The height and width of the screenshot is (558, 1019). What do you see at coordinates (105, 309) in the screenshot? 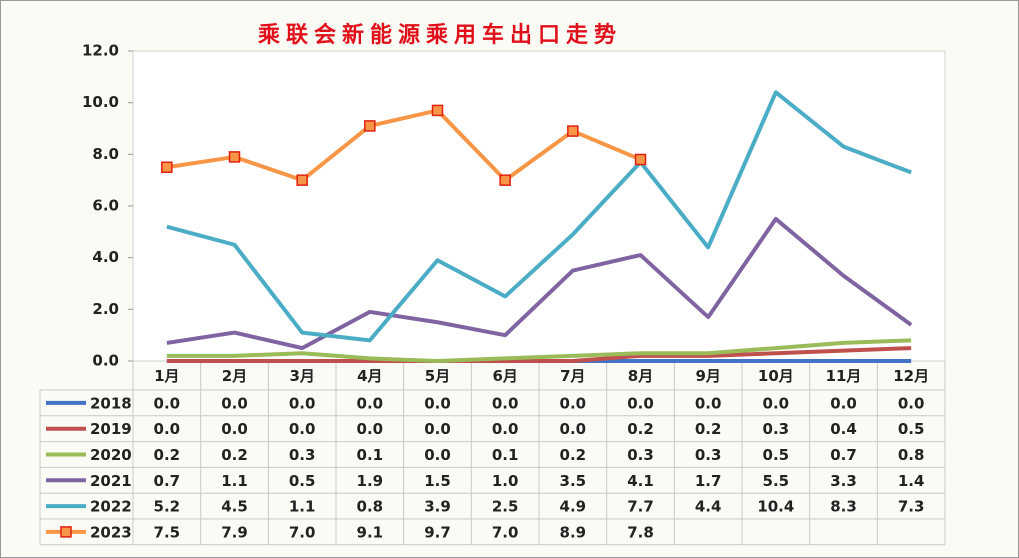
I see `y-tick-label: 2.0` at bounding box center [105, 309].